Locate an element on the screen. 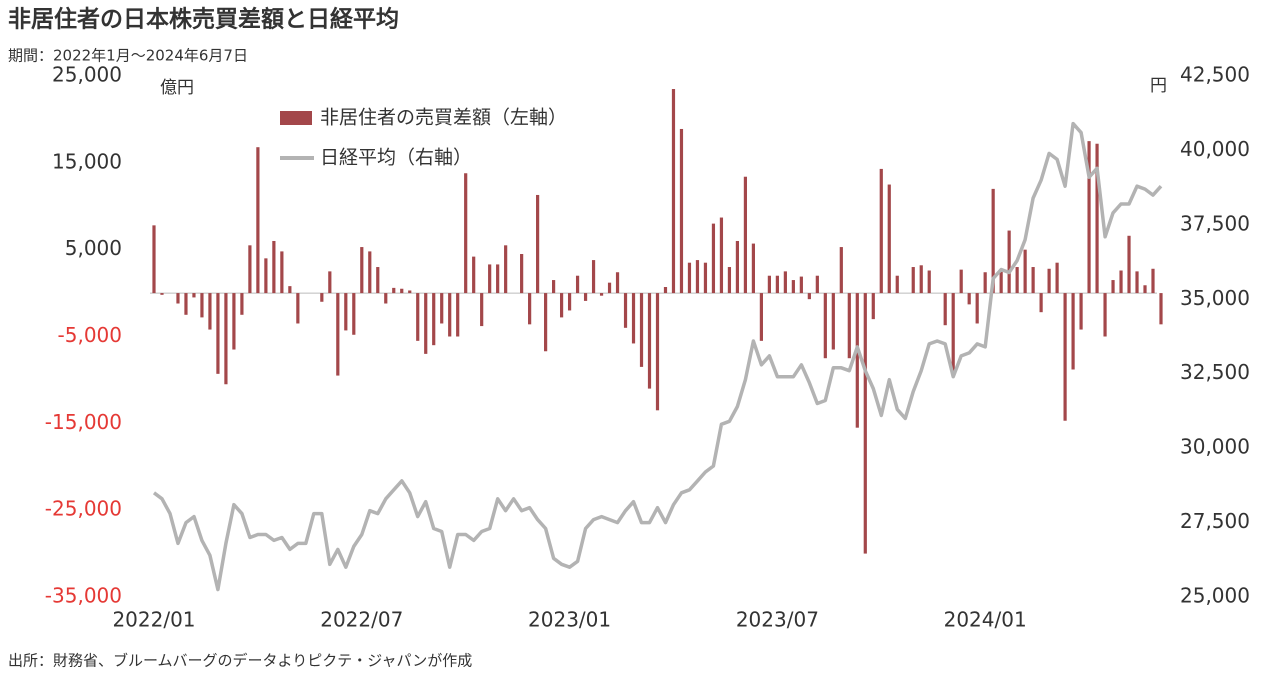  legend-label: 非居住者の売買差額（左軸） is located at coordinates (443, 118).